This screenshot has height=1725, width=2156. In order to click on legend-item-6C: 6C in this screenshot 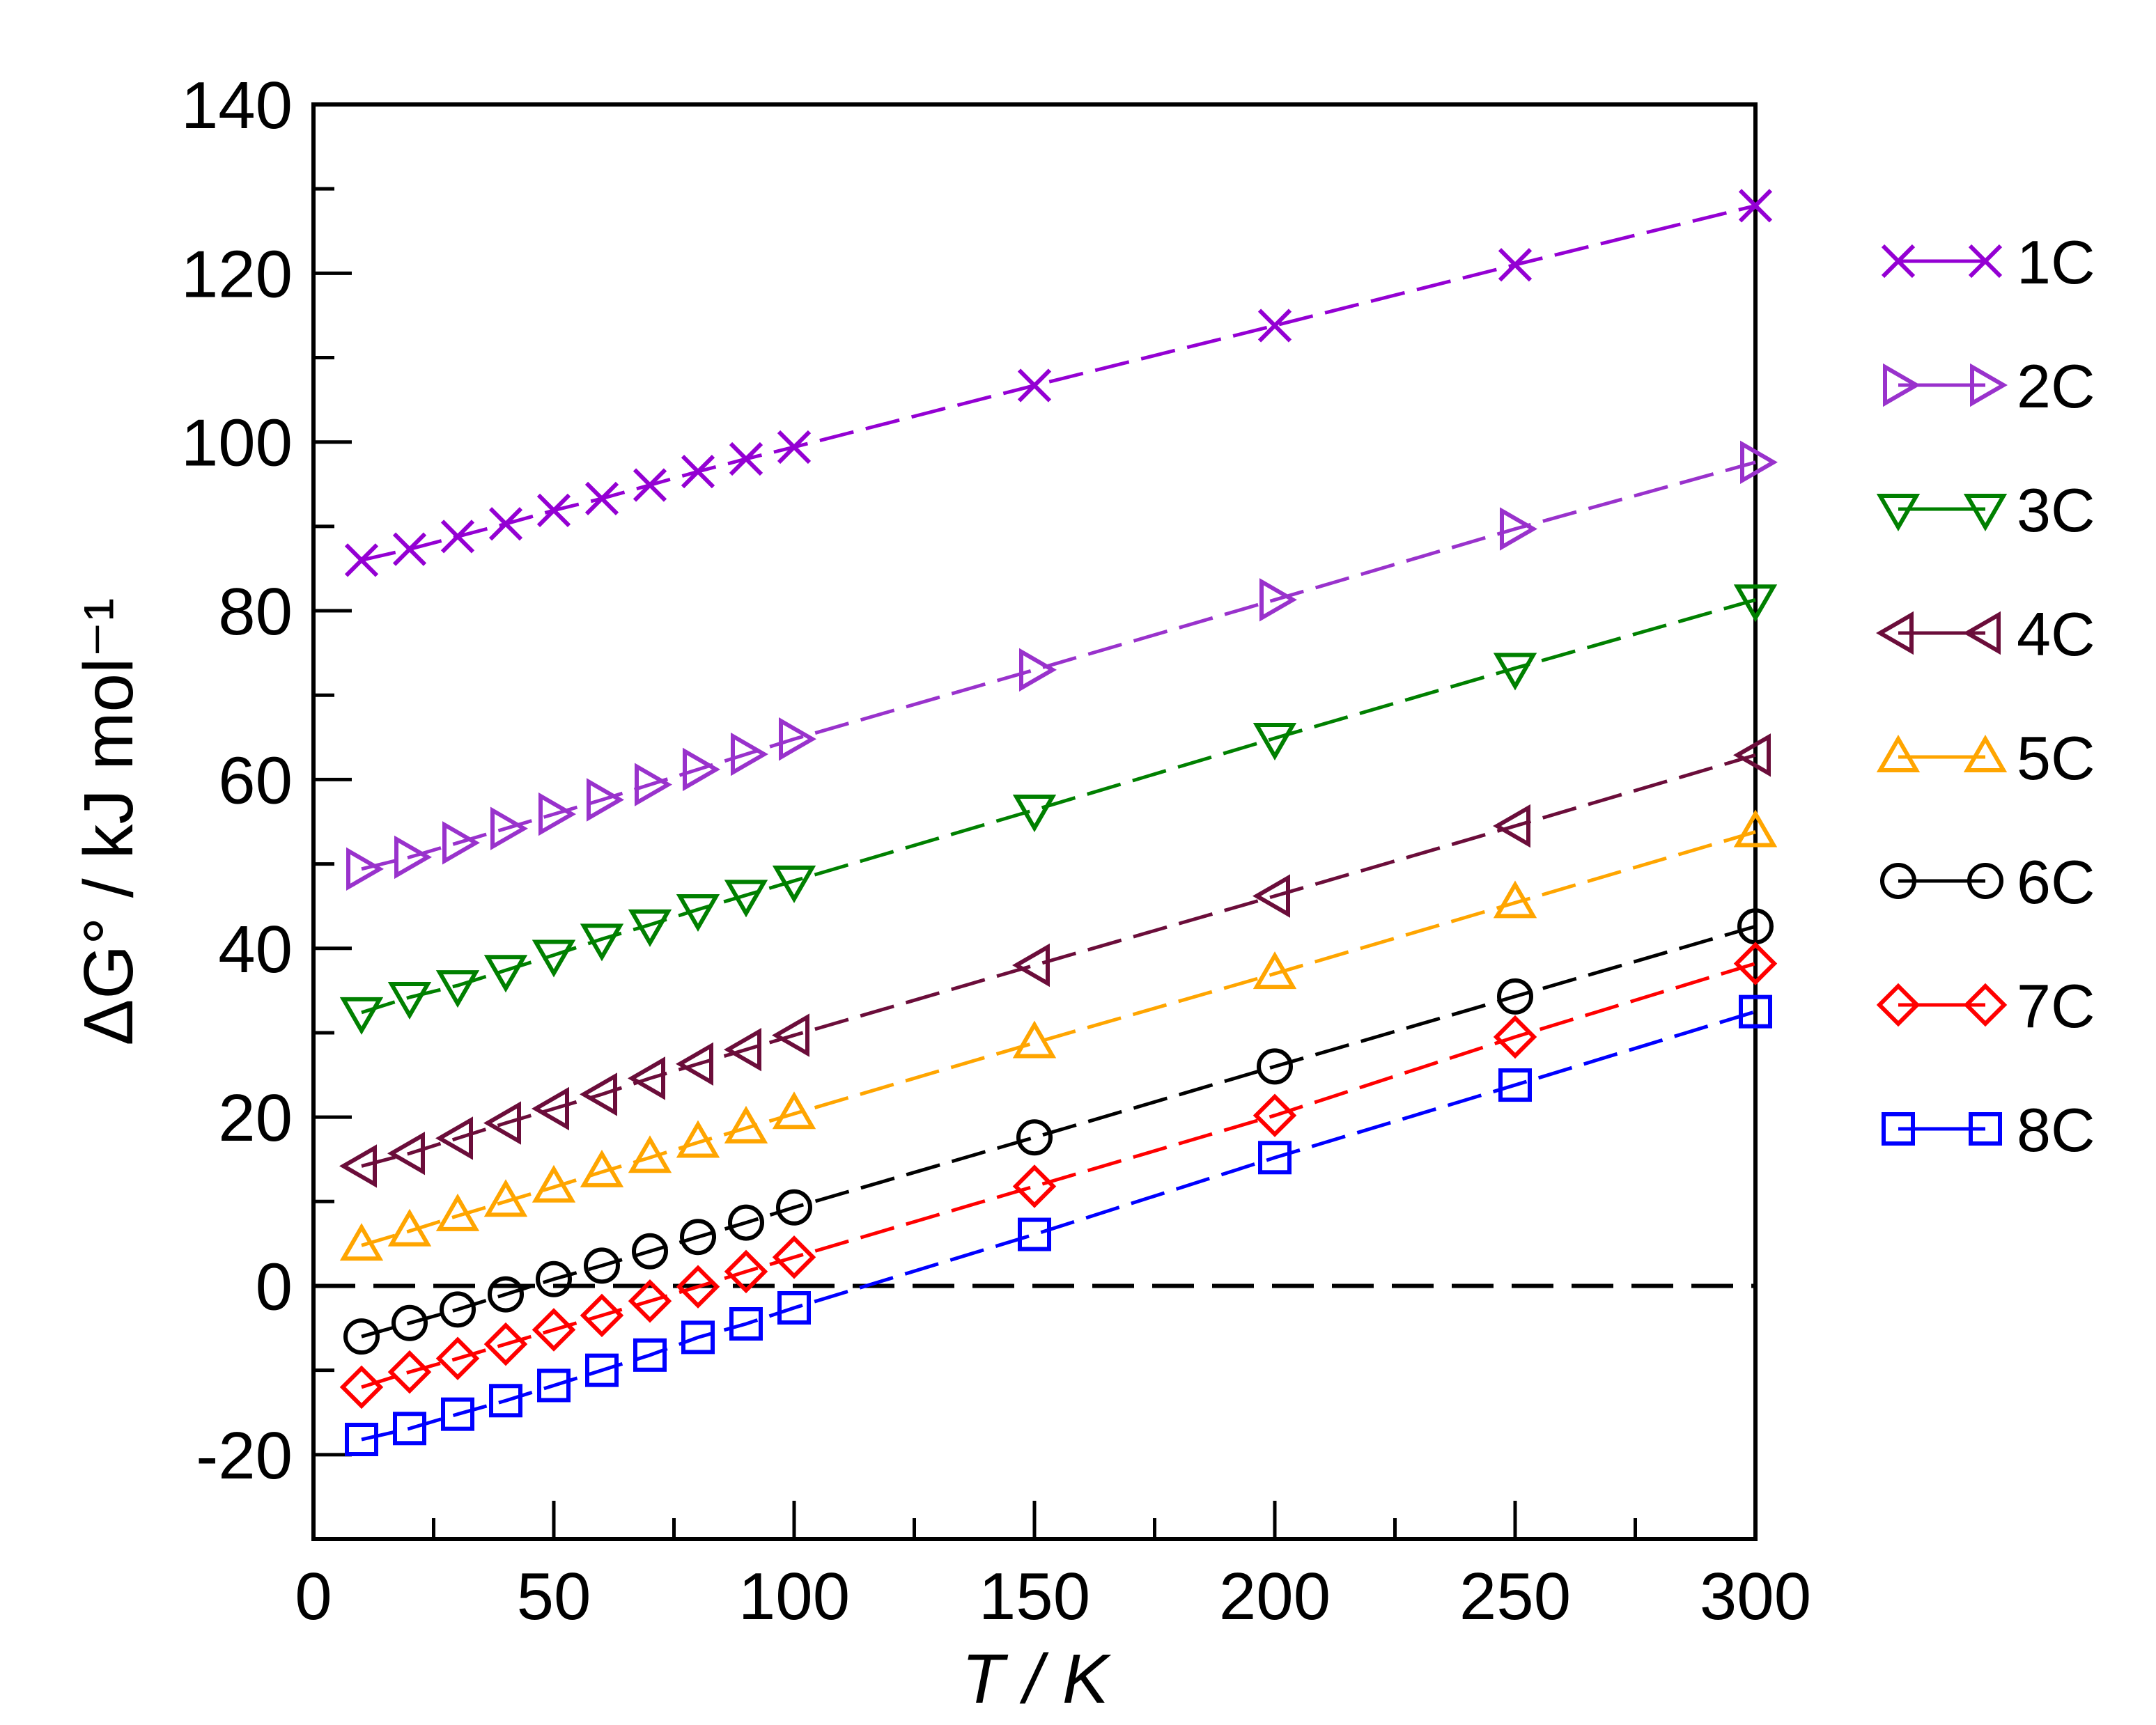, I will do `click(1987, 882)`.